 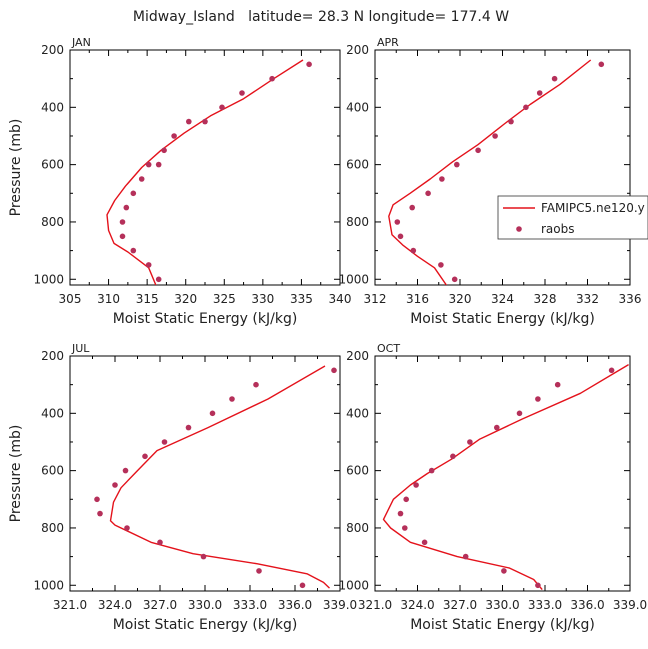 I want to click on panel-title-oct: OCT, so click(x=388, y=348).